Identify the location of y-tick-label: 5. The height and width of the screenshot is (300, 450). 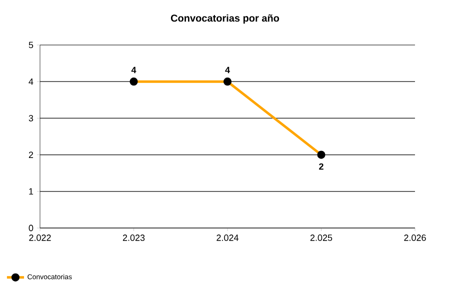
(31, 45).